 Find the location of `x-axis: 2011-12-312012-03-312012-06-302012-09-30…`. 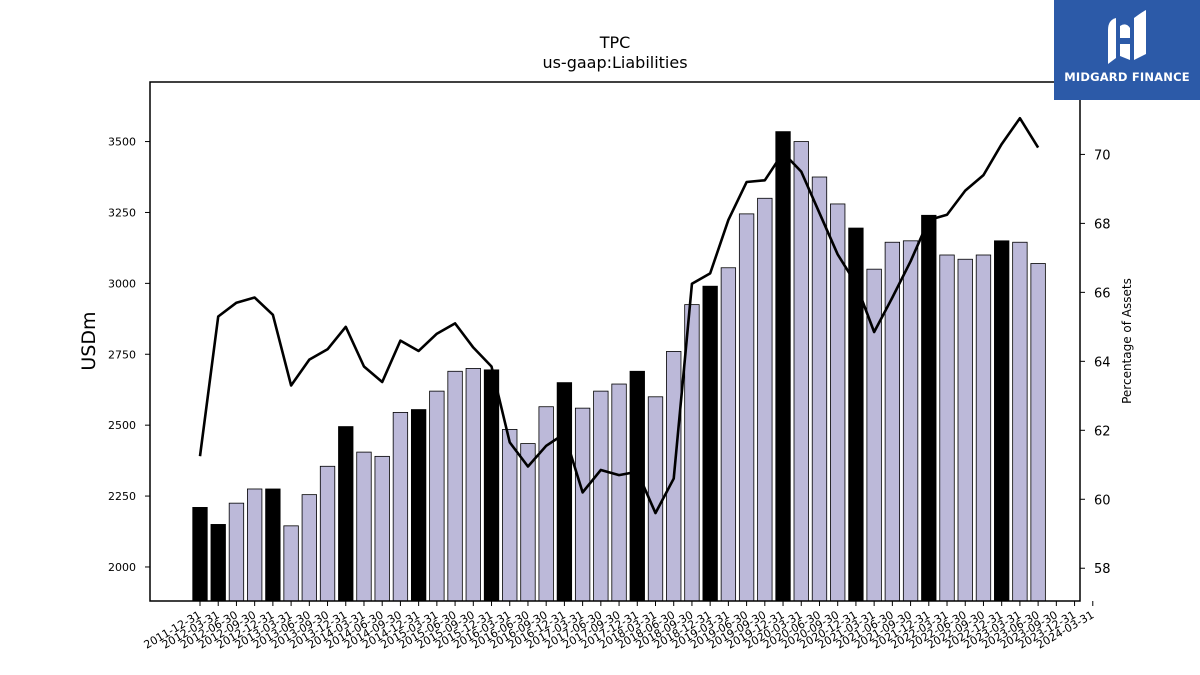

x-axis: 2011-12-312012-03-312012-06-302012-09-30… is located at coordinates (619, 626).